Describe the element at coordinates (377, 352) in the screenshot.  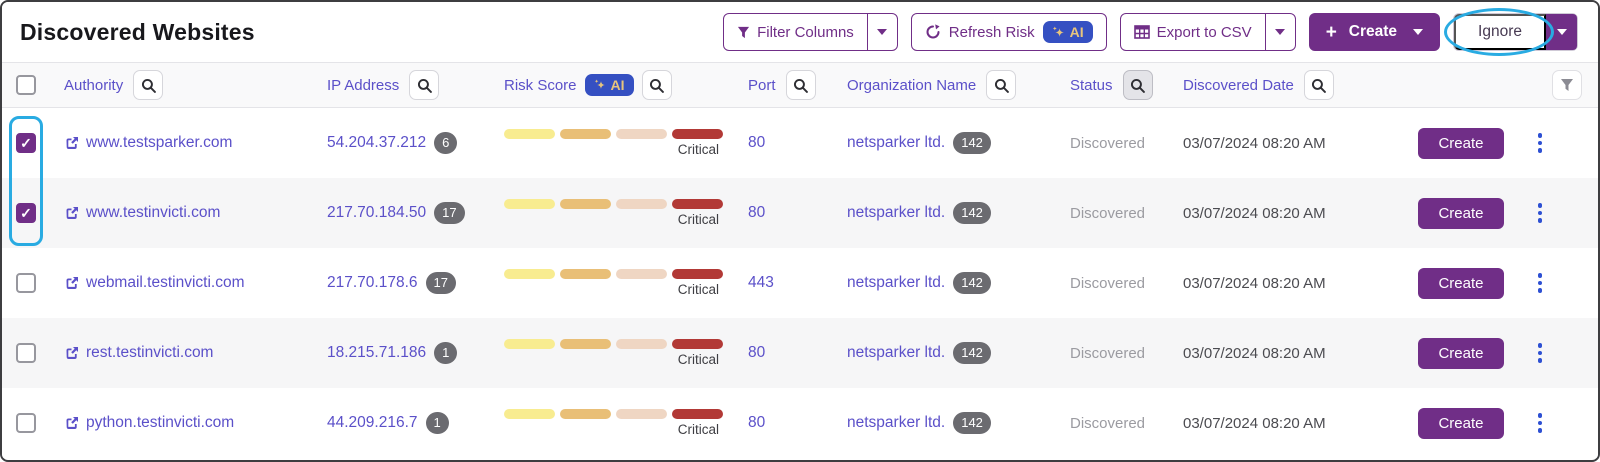
I see `ip-address-link: 18.215.71.186` at that location.